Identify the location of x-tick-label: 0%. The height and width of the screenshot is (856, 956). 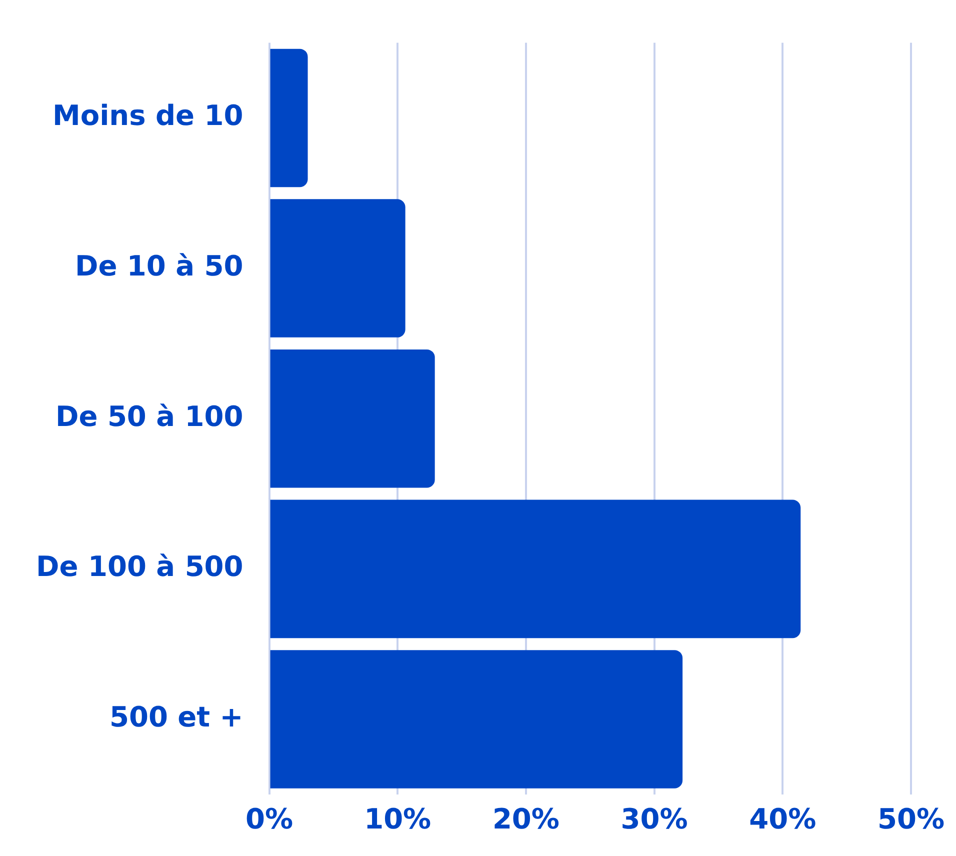
(269, 819).